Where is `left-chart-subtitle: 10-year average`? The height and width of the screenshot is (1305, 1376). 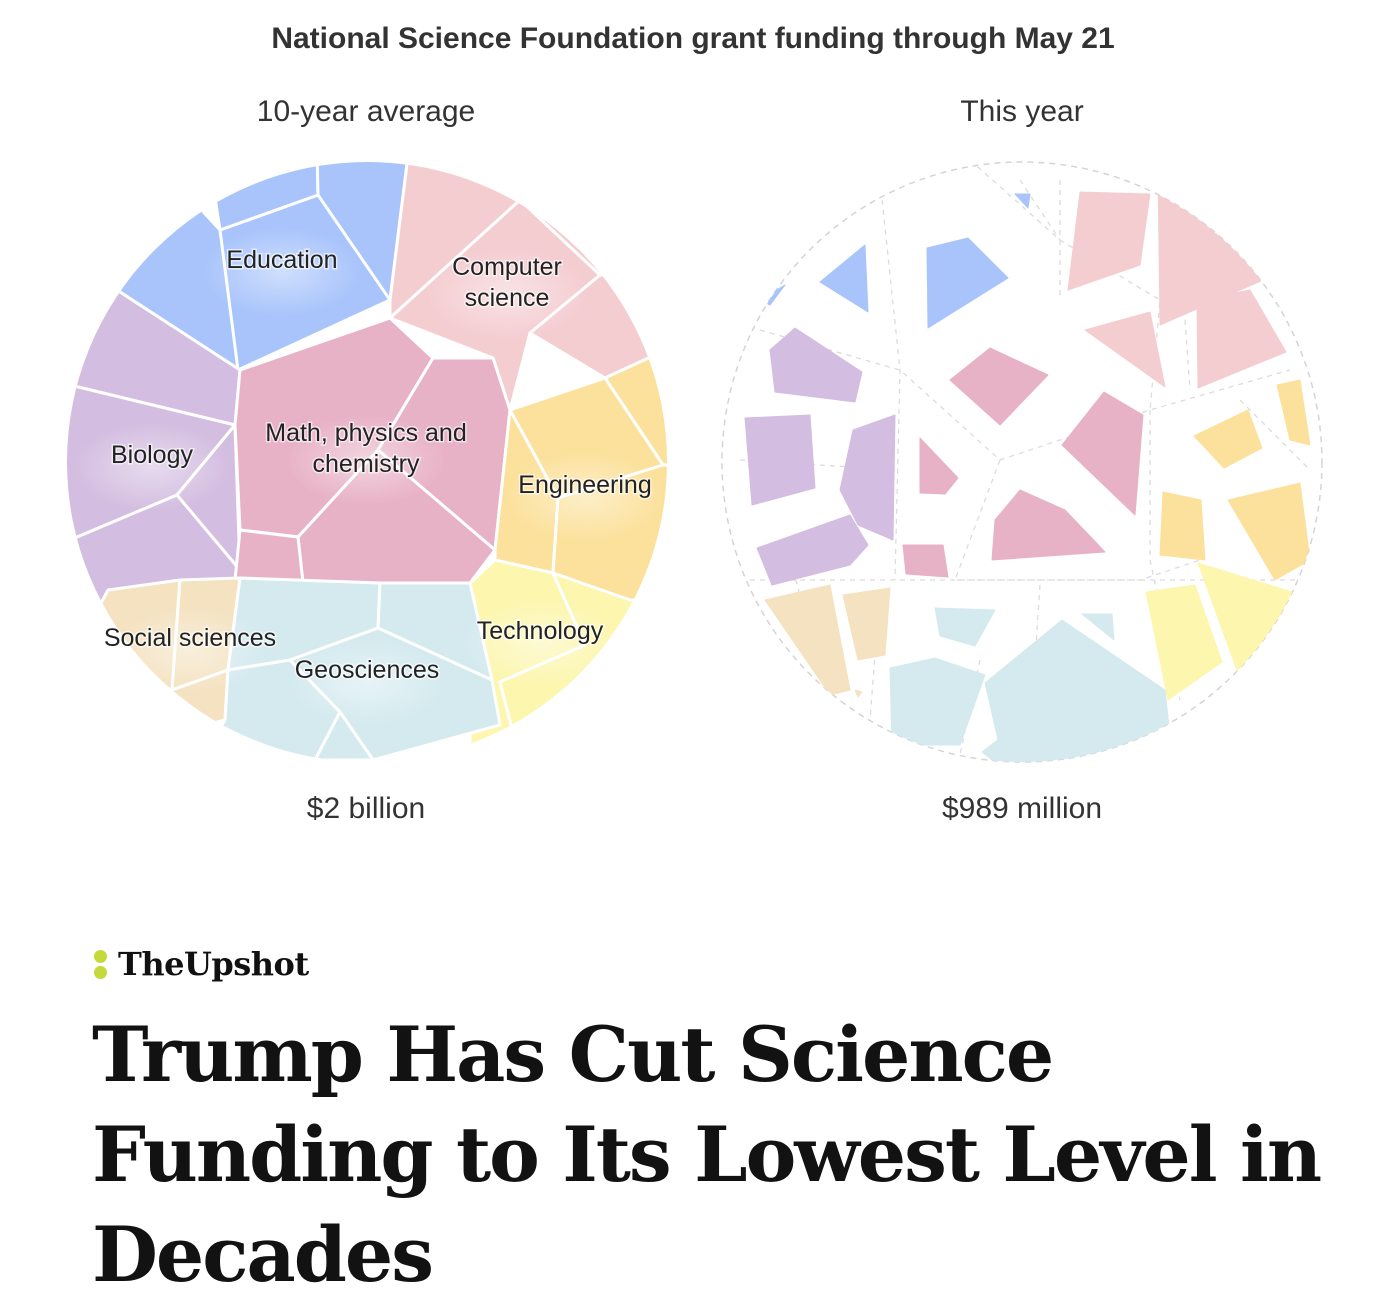 left-chart-subtitle: 10-year average is located at coordinates (366, 111).